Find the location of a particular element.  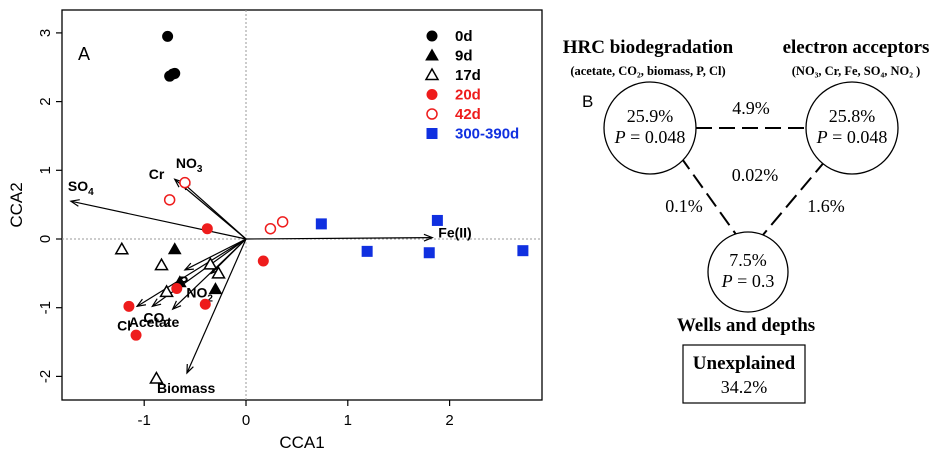

vector-label-subscript: 3 is located at coordinates (200, 169).